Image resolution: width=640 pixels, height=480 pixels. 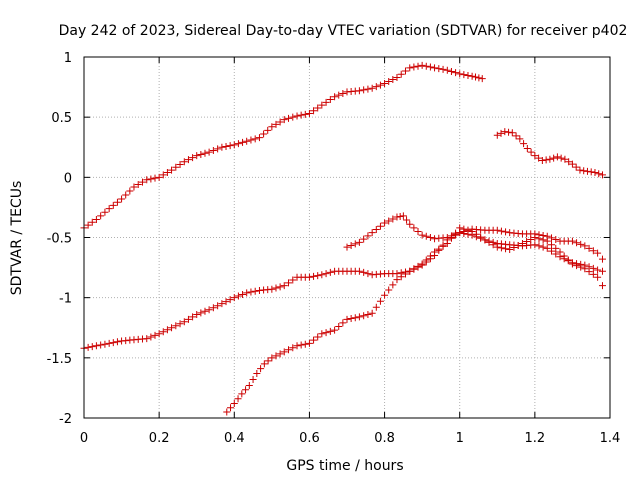 What do you see at coordinates (65, 419) in the screenshot?
I see `y-tick-label: -2` at bounding box center [65, 419].